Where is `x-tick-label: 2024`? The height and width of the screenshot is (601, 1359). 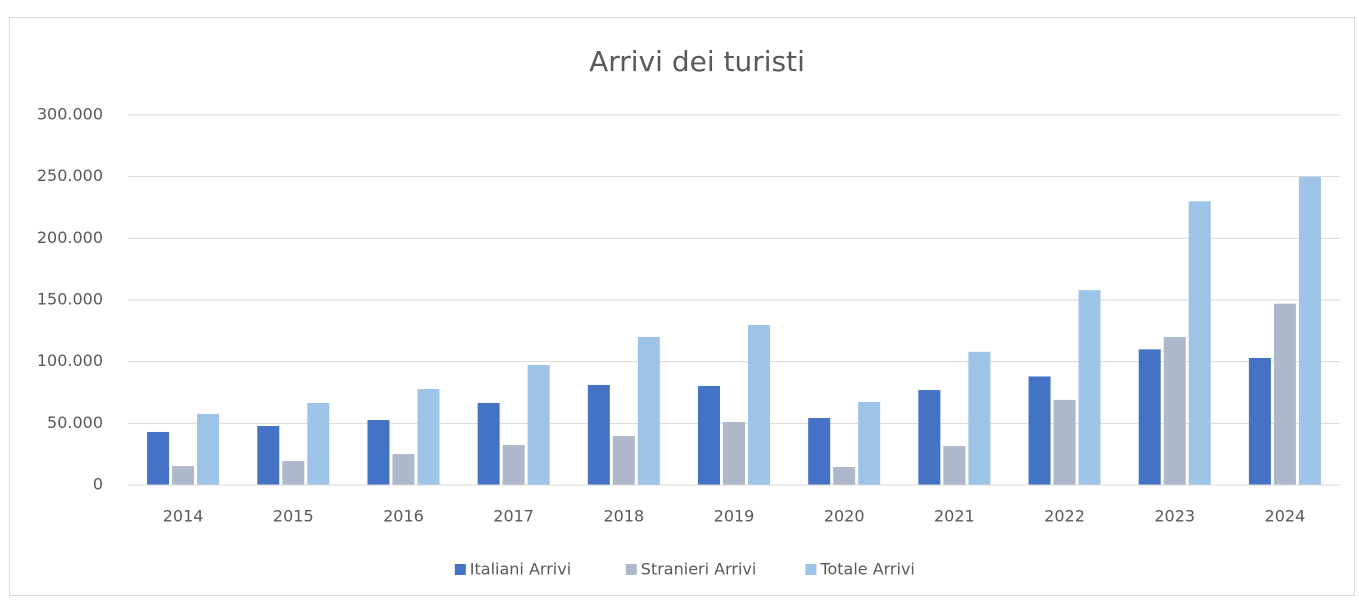
x-tick-label: 2024 is located at coordinates (1285, 516).